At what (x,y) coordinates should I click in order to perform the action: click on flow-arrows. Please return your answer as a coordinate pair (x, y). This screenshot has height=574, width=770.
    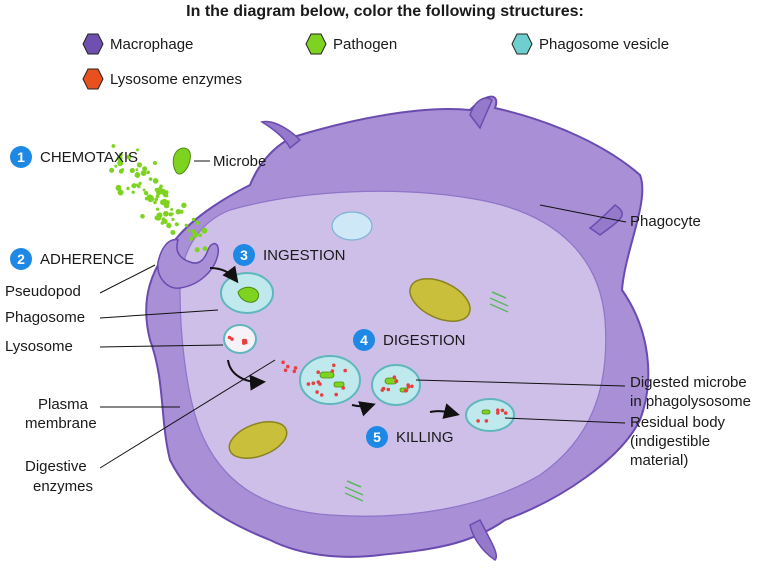
    Looking at the image, I should click on (334, 342).